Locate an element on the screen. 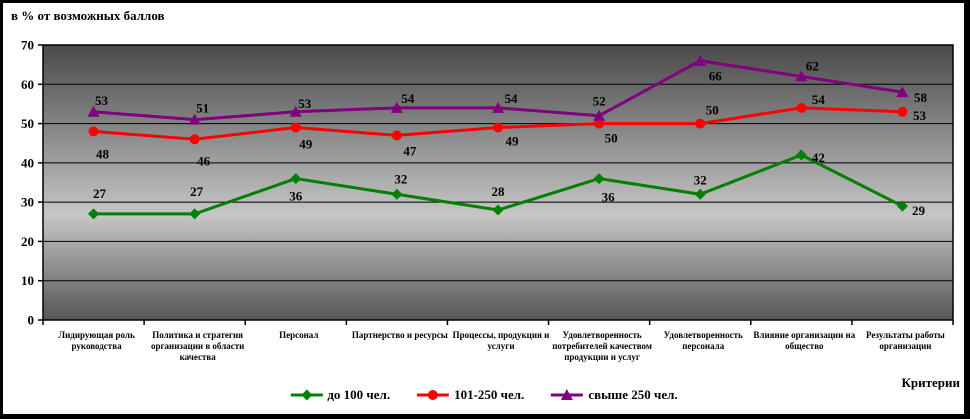  data-label: 46 is located at coordinates (204, 160).